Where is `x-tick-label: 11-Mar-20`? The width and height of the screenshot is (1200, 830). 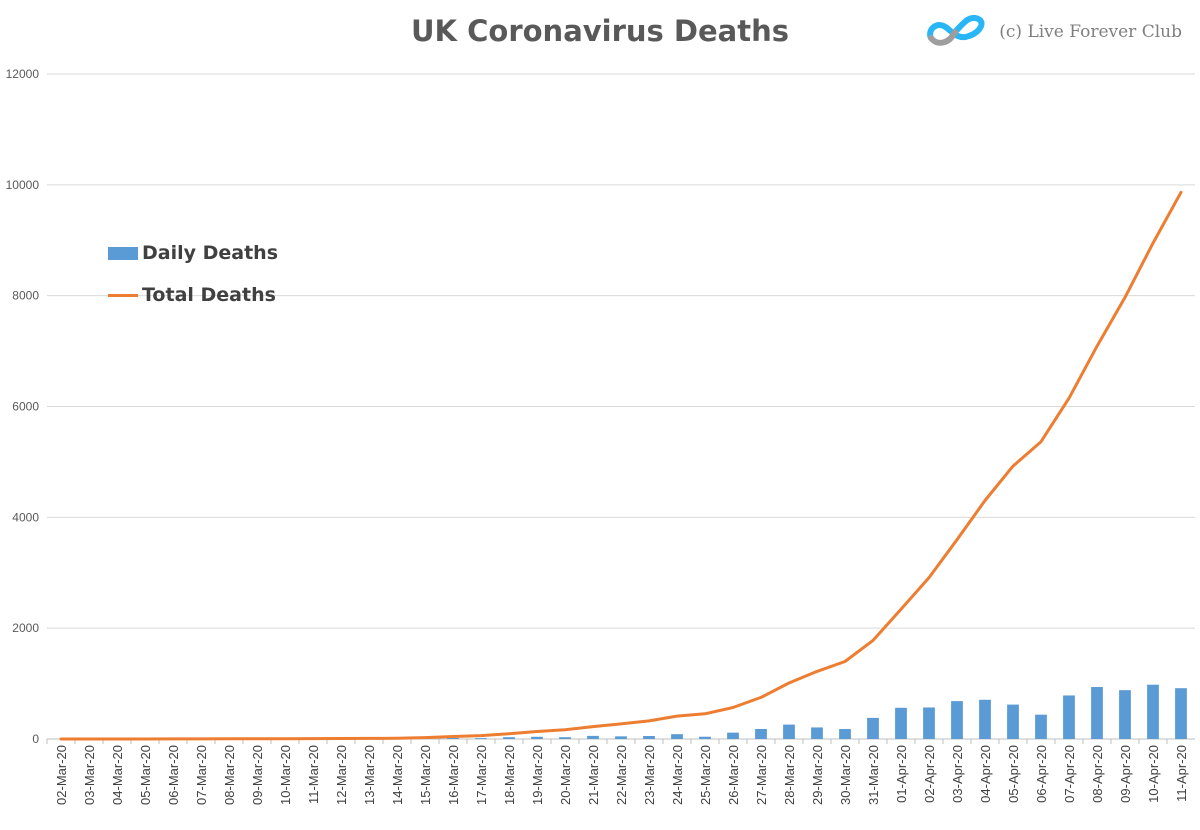 x-tick-label: 11-Mar-20 is located at coordinates (313, 774).